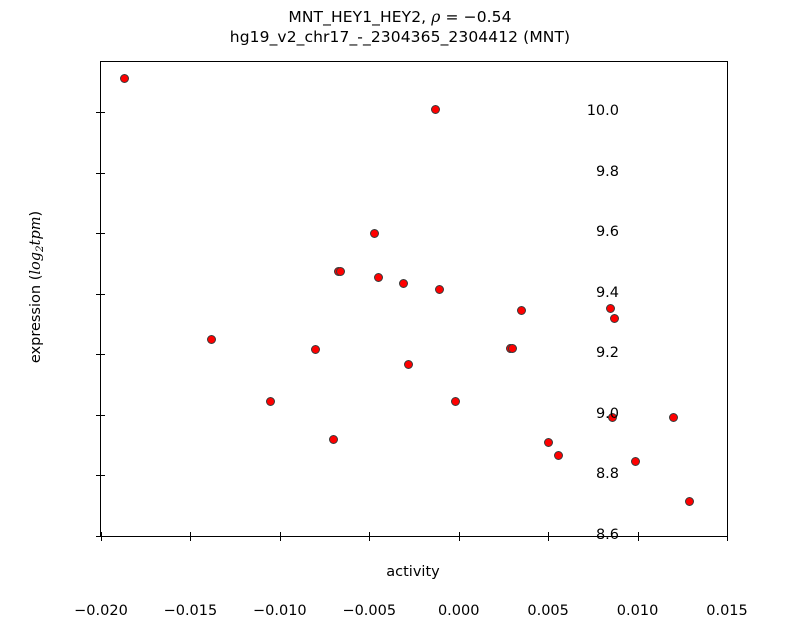 Image resolution: width=800 pixels, height=619 pixels. Describe the element at coordinates (36, 263) in the screenshot. I see `y-axis-label-log: log` at that location.